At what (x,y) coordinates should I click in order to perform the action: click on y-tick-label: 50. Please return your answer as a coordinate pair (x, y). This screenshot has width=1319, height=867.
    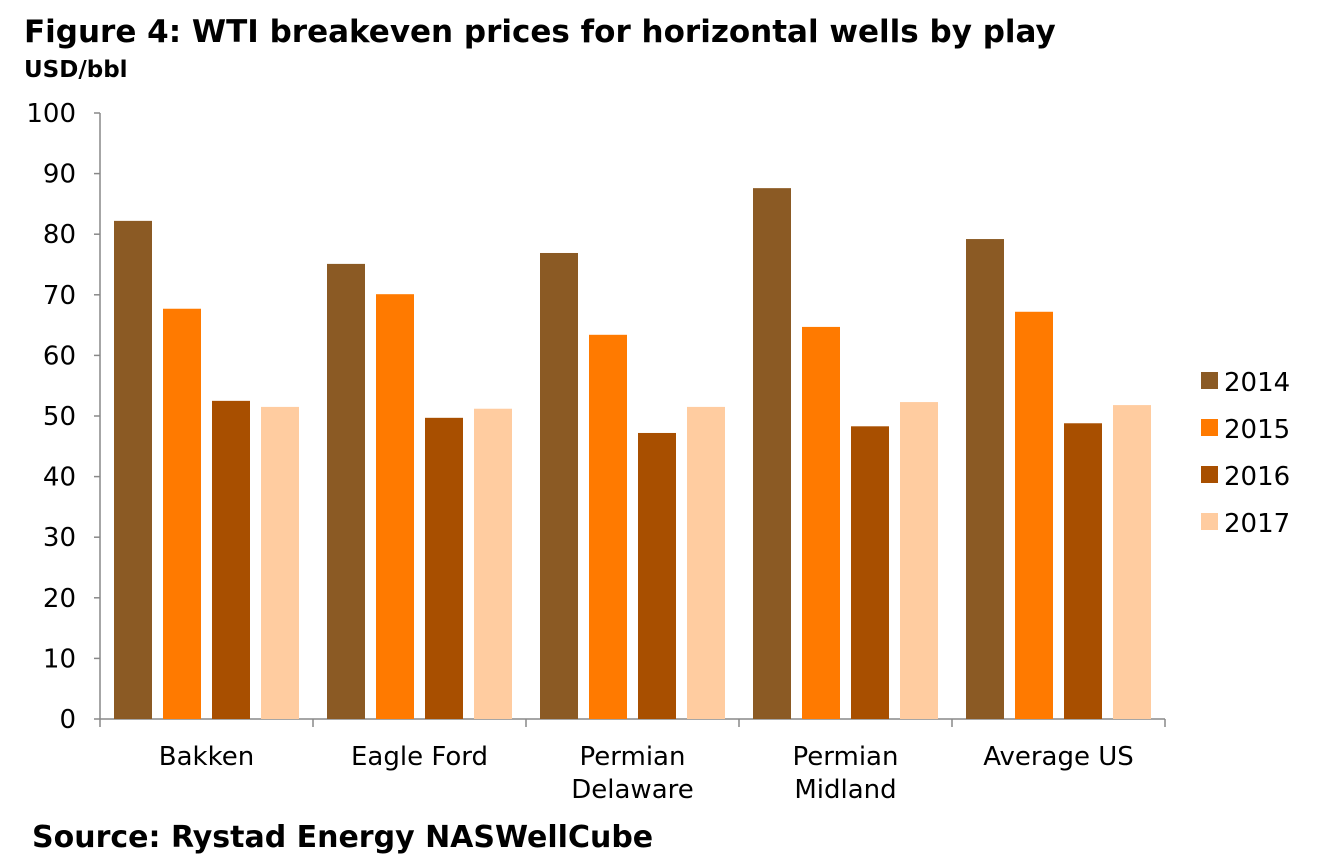
    Looking at the image, I should click on (59, 417).